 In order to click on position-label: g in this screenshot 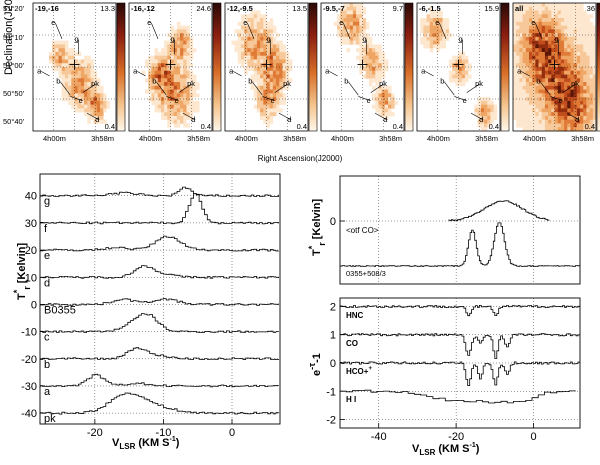, I will do `click(461, 38)`.